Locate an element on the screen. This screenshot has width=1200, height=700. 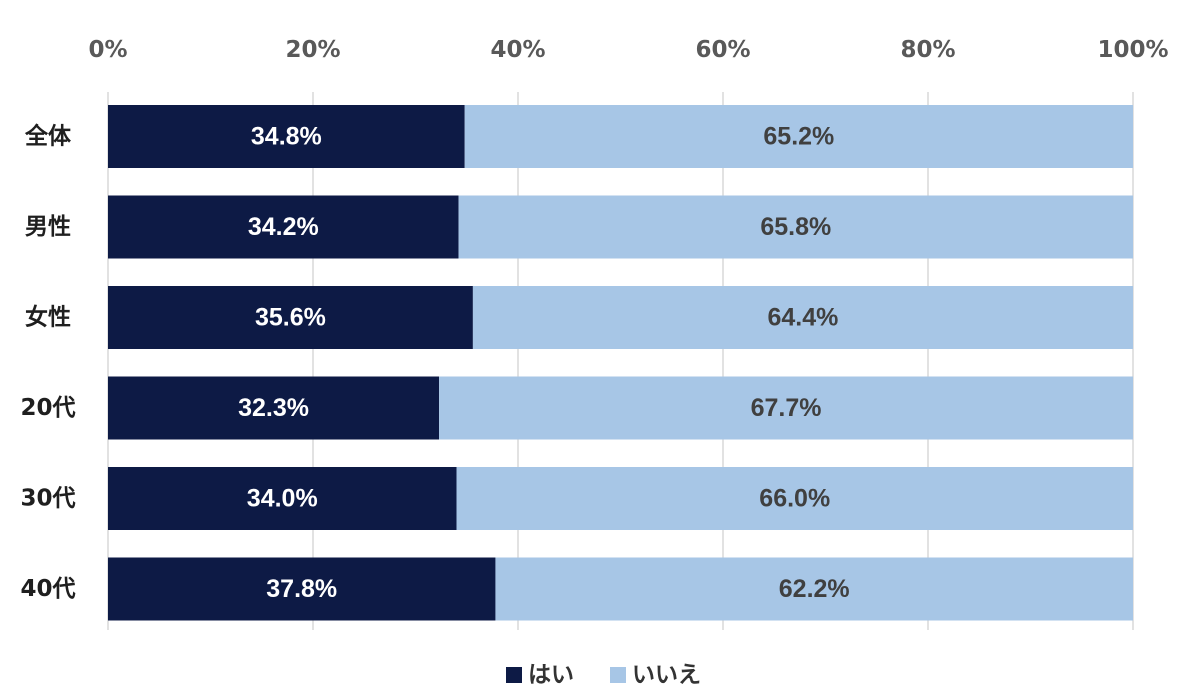
data-label: 65.8% is located at coordinates (795, 227).